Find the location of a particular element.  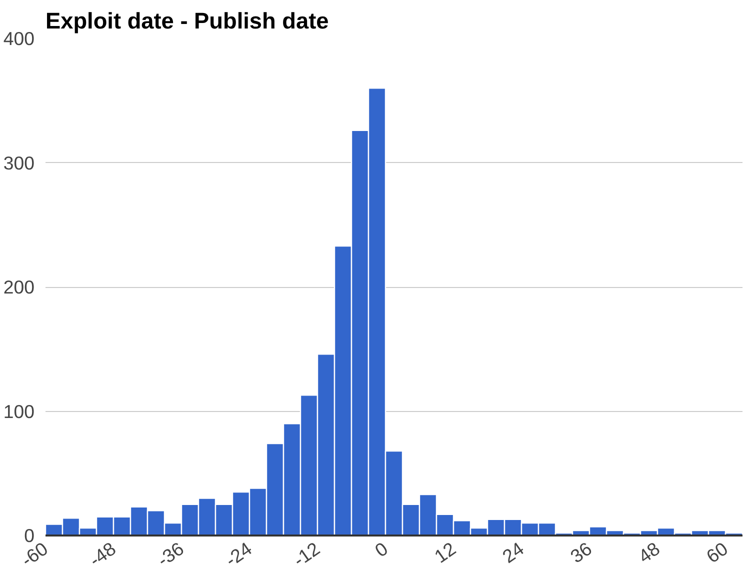

x-tick-label: -48 is located at coordinates (102, 554).